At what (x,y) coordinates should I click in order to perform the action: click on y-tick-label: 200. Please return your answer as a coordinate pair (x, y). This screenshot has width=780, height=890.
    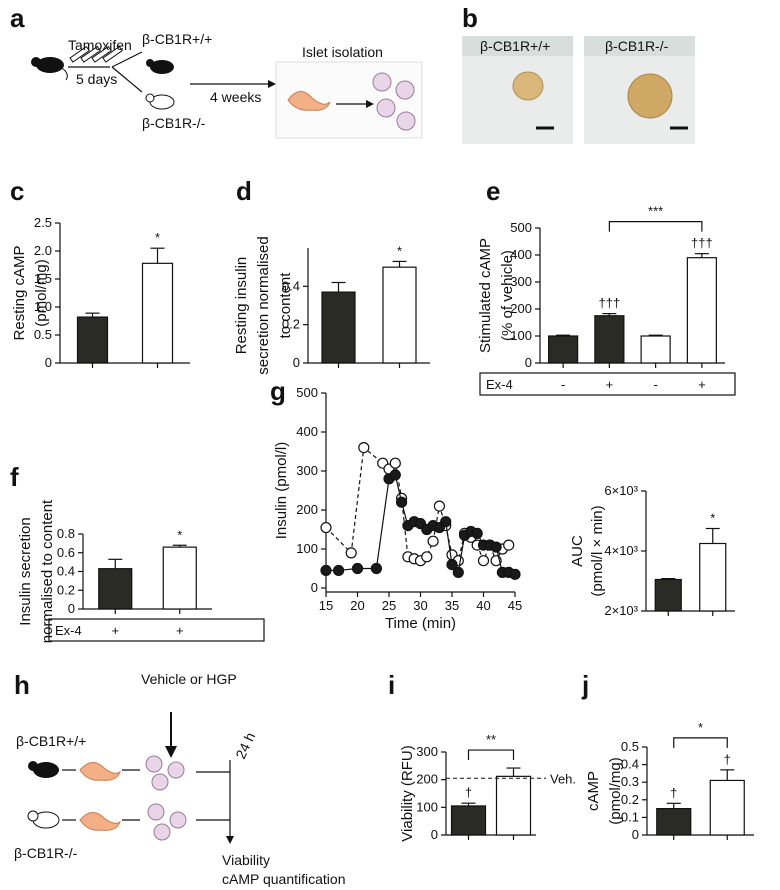
    Looking at the image, I should click on (521, 308).